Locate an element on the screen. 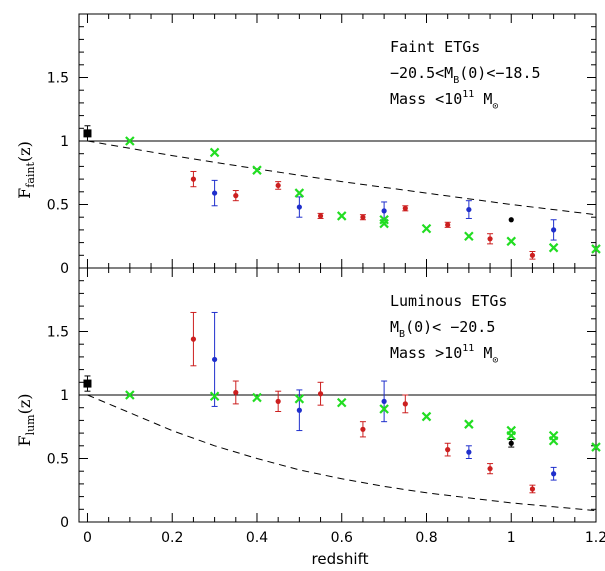  x-tick-label: 0.4 is located at coordinates (257, 538).